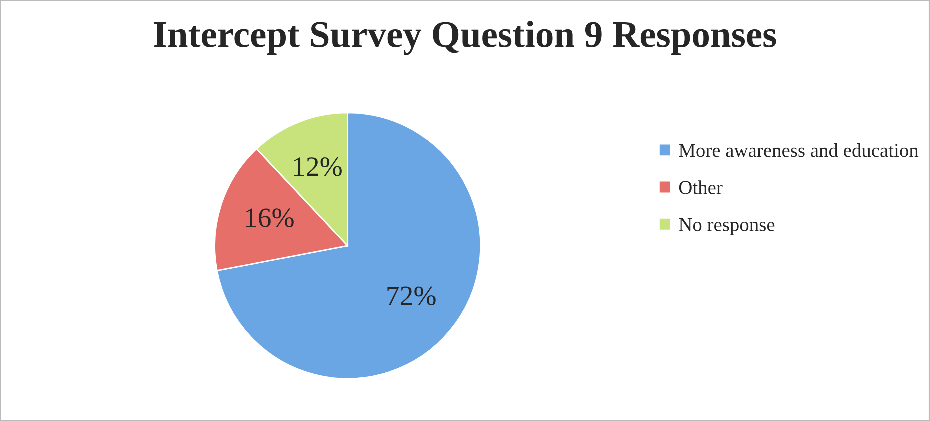  What do you see at coordinates (412, 296) in the screenshot?
I see `data-label: 72%` at bounding box center [412, 296].